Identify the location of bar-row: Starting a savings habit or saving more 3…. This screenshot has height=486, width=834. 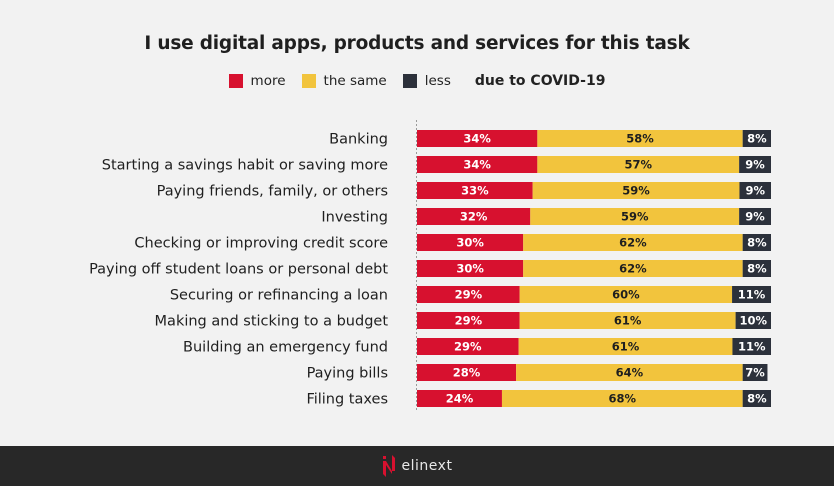
(436, 165).